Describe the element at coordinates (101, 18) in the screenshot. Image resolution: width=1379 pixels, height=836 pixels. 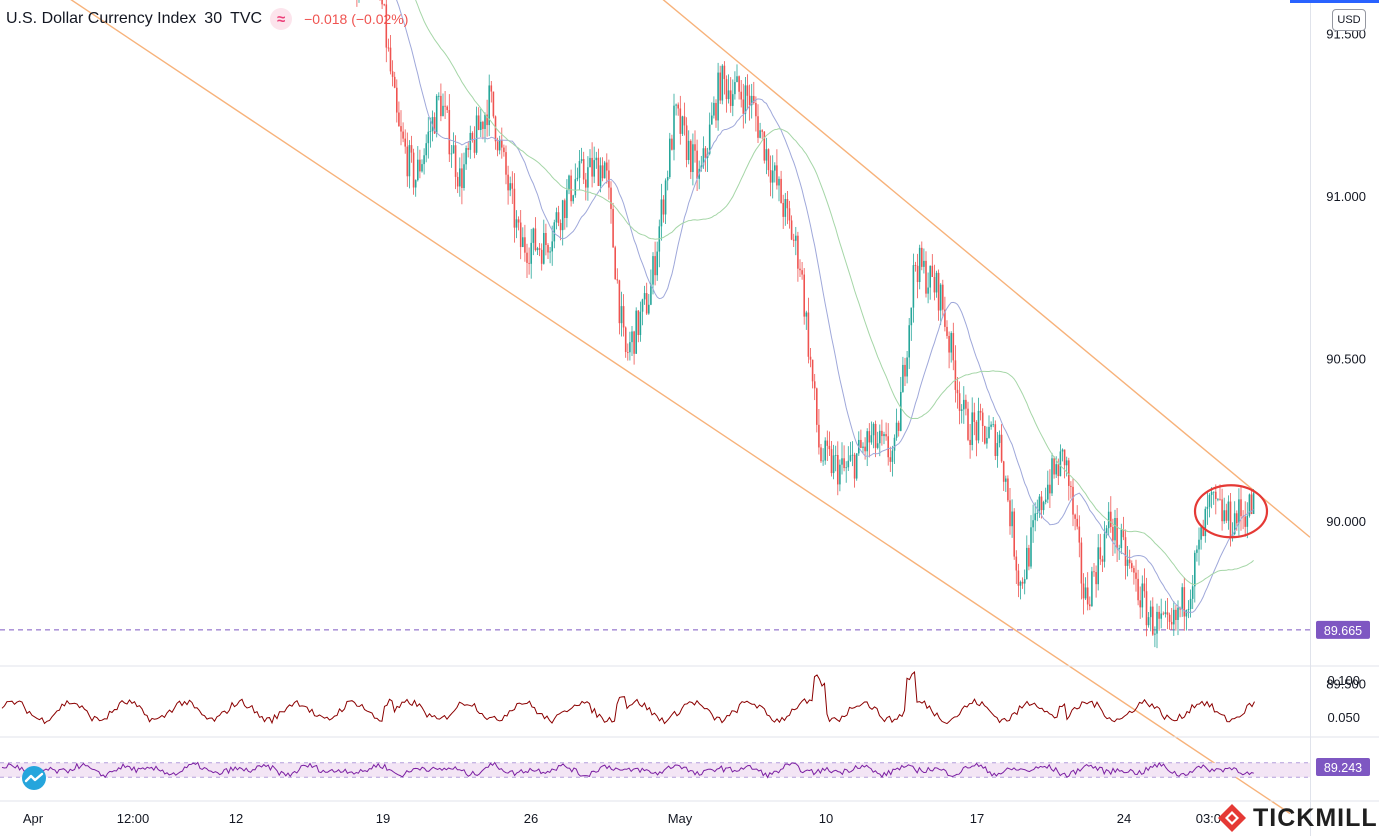
I see `symbol-name: U.S. Dollar Currency Index` at that location.